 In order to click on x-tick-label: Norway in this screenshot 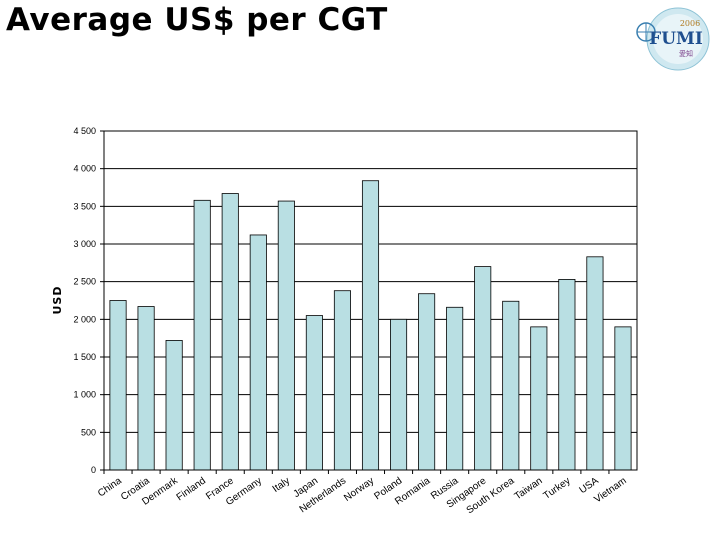, I will do `click(359, 489)`.